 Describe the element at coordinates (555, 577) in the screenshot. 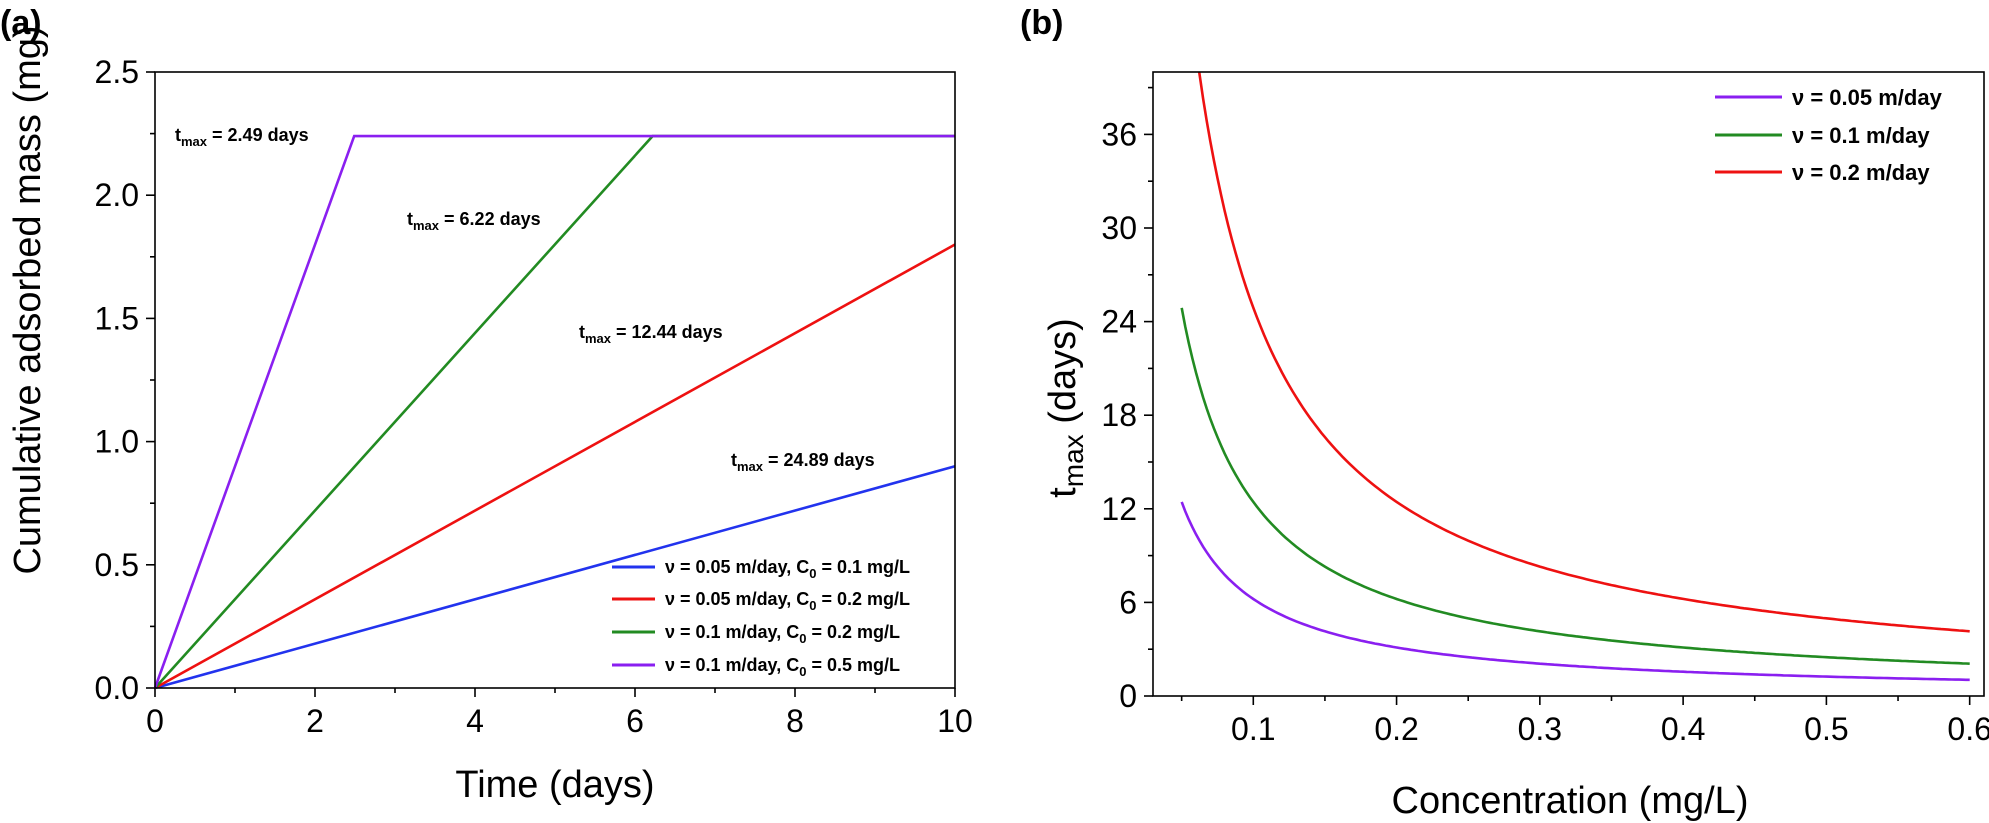

I see `series-line` at that location.